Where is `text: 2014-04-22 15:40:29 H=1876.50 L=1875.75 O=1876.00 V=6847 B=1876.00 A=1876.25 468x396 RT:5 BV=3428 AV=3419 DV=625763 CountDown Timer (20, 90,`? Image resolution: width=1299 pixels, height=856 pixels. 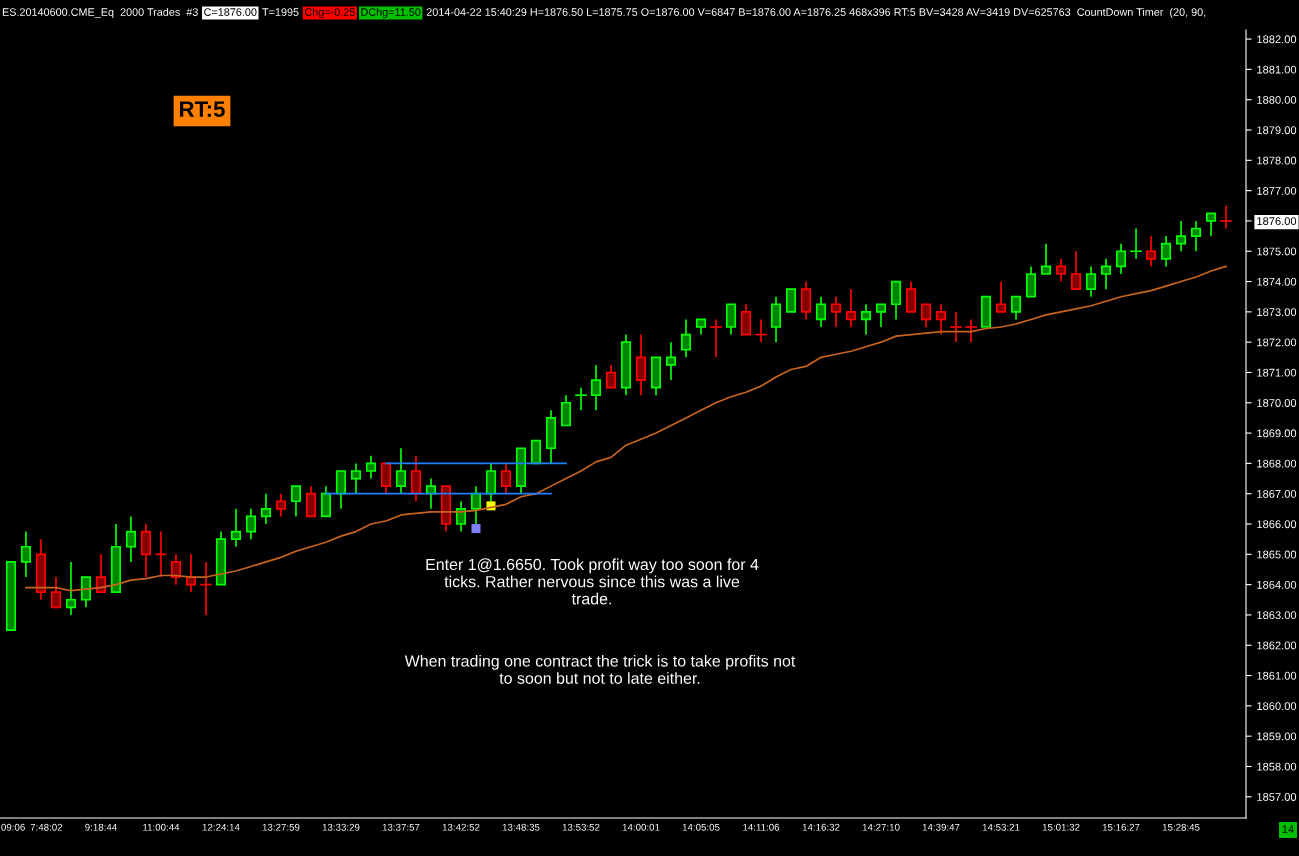
text: 2014-04-22 15:40:29 H=1876.50 L=1875.75 O=1876.00 V=6847 B=1876.00 A=1876.25 468x396 RT:5 BV=3428 AV=3419 DV=625763 CountDown Timer (20, 90, is located at coordinates (816, 13).